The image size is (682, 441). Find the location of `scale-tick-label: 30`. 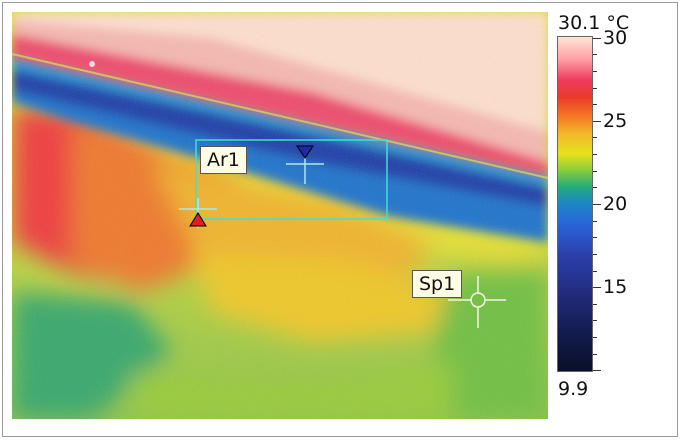

scale-tick-label: 30 is located at coordinates (615, 37).